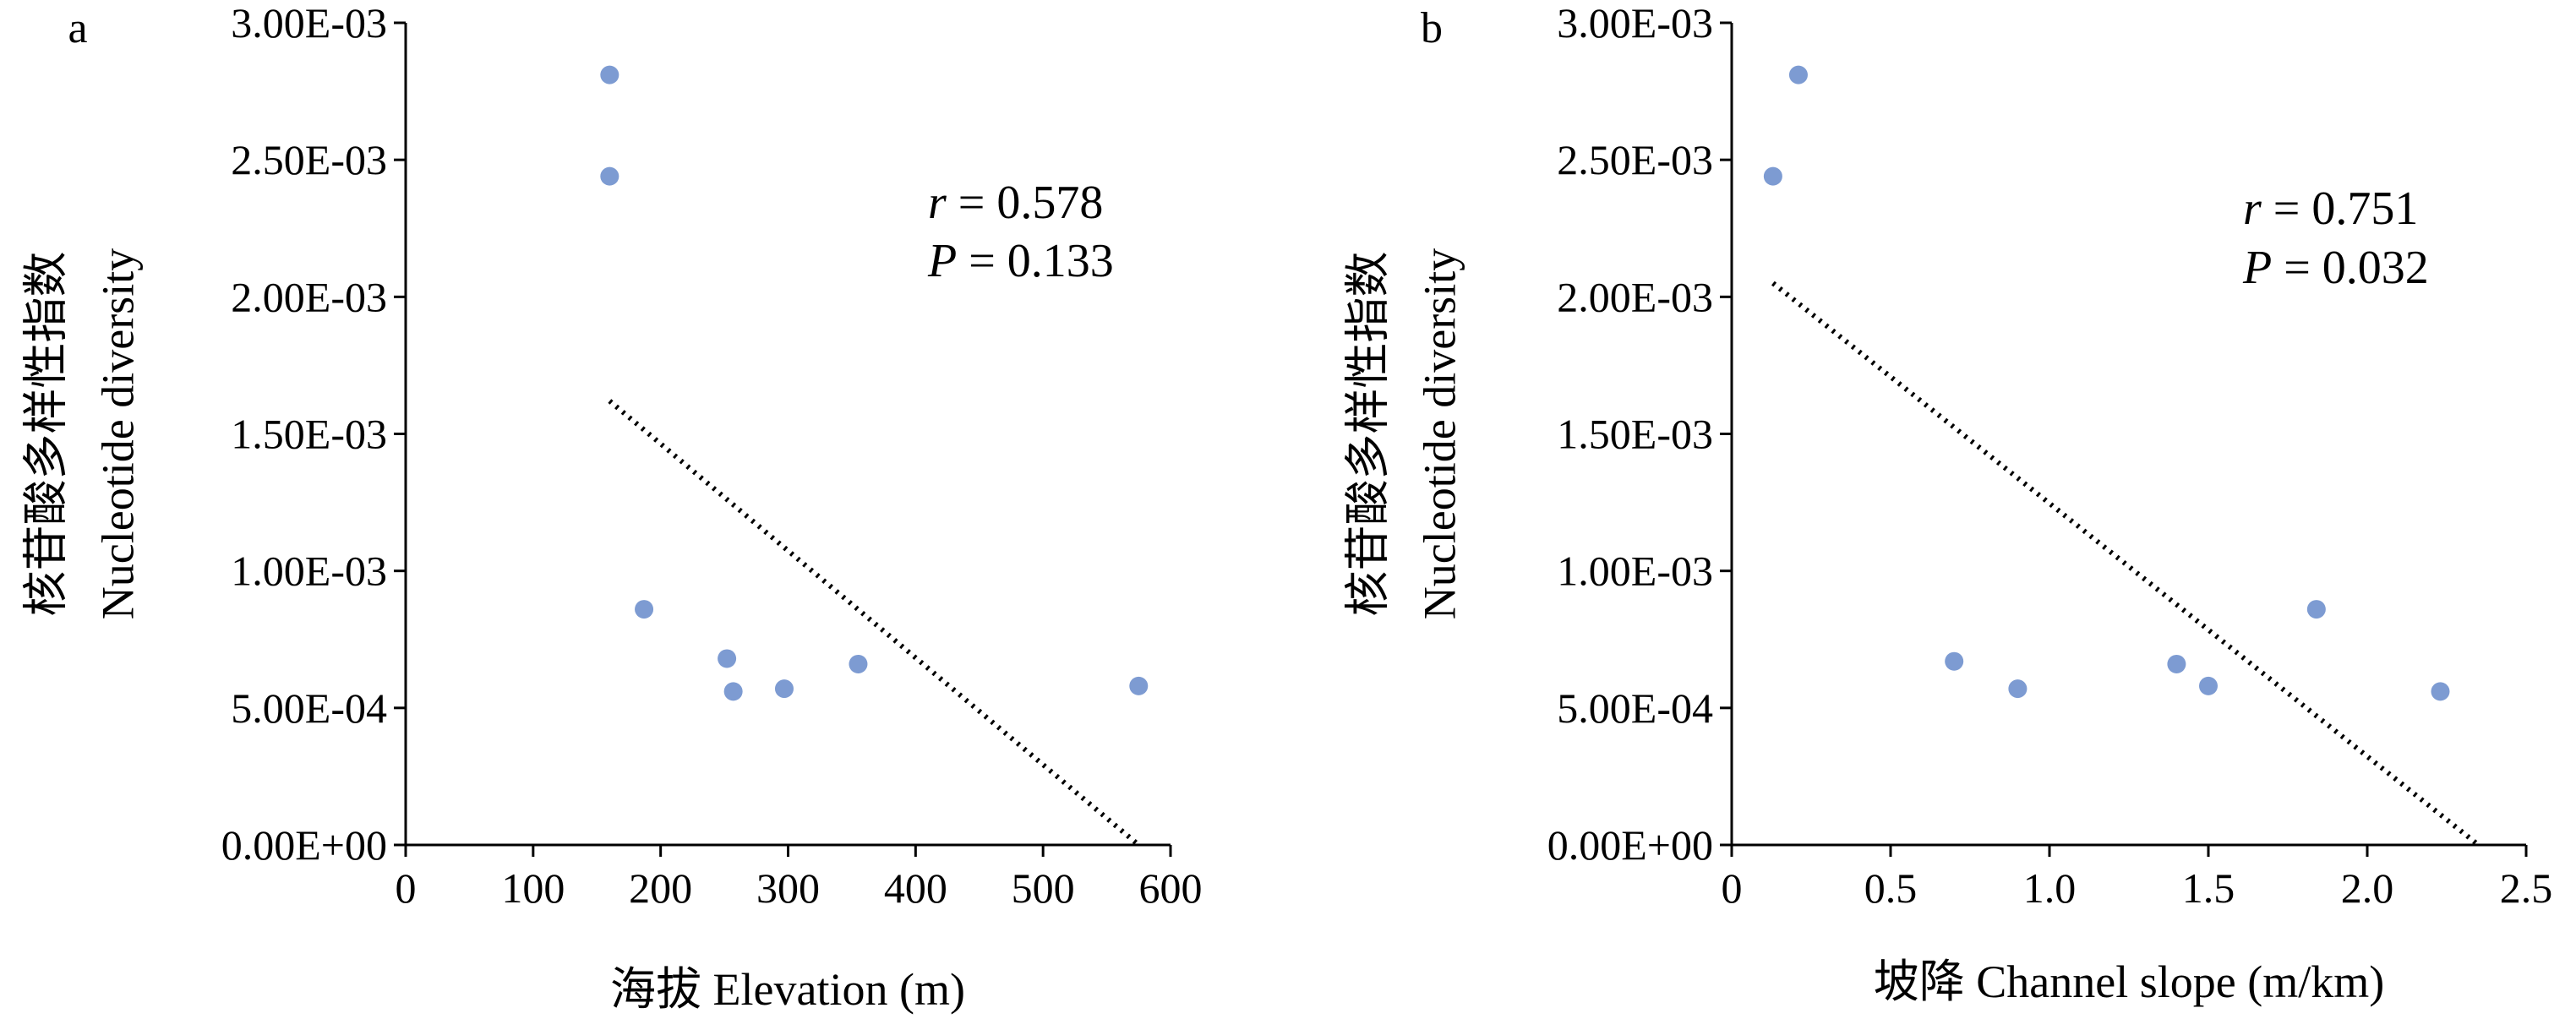  What do you see at coordinates (2340, 209) in the screenshot?
I see `r-value: = 0.751` at bounding box center [2340, 209].